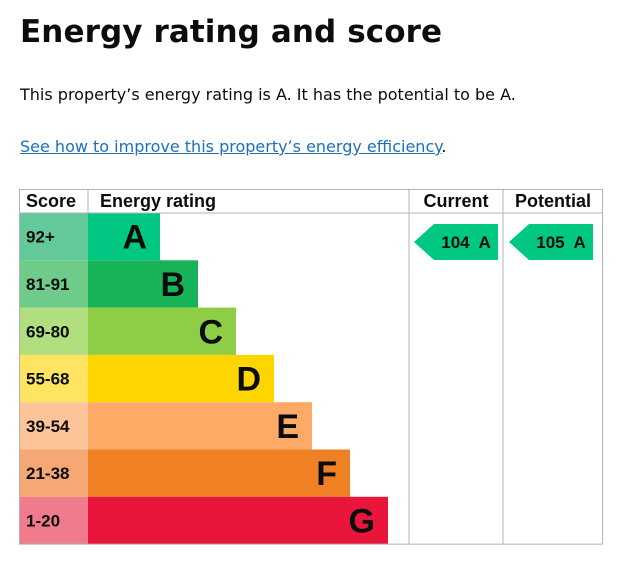 The height and width of the screenshot is (569, 632). Describe the element at coordinates (47, 379) in the screenshot. I see `score-range-label: 55-68` at that location.